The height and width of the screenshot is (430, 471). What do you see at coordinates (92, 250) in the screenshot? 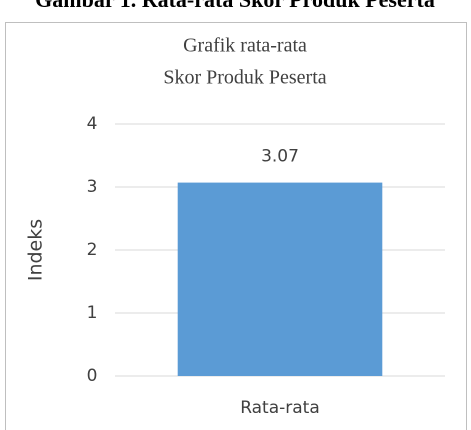
I see `y-tick-label: 2` at bounding box center [92, 250].